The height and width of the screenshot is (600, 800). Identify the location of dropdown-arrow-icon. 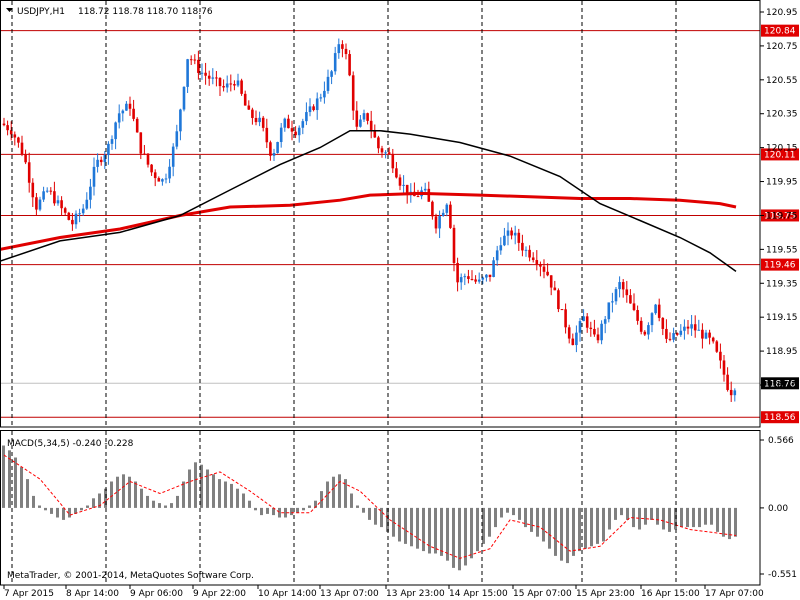
(9, 10).